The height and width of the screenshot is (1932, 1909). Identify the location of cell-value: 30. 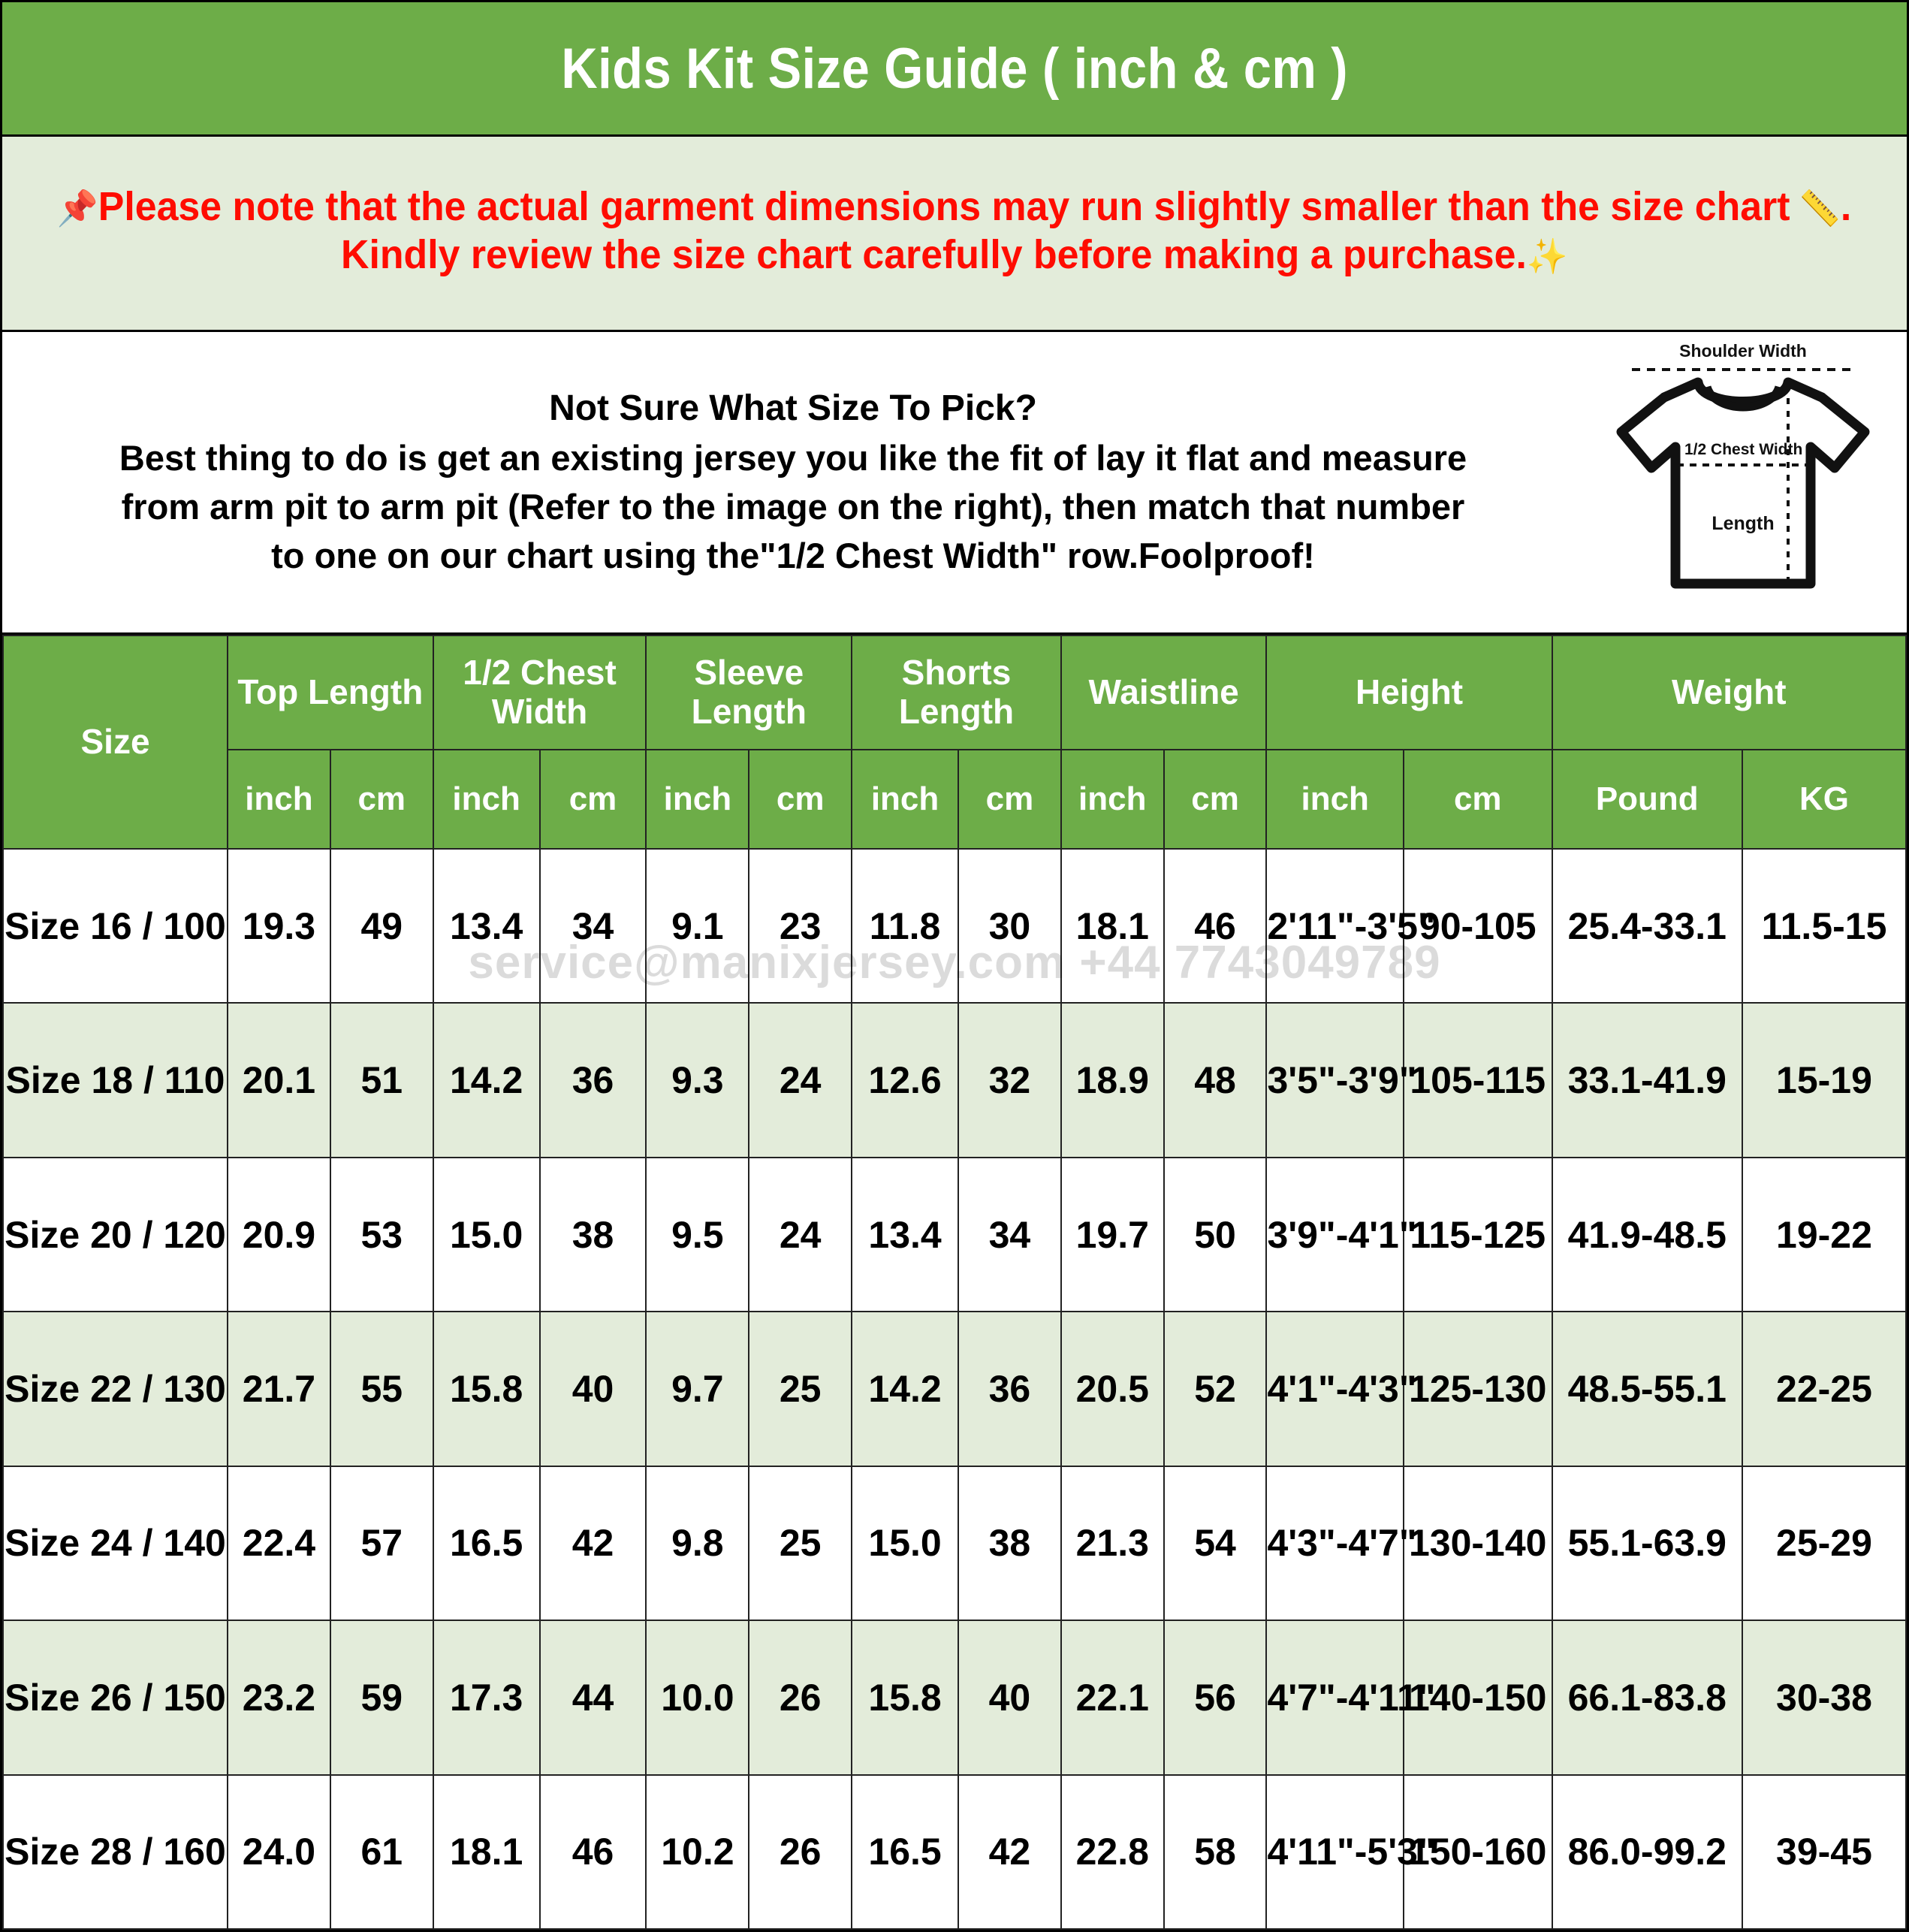
(1010, 925).